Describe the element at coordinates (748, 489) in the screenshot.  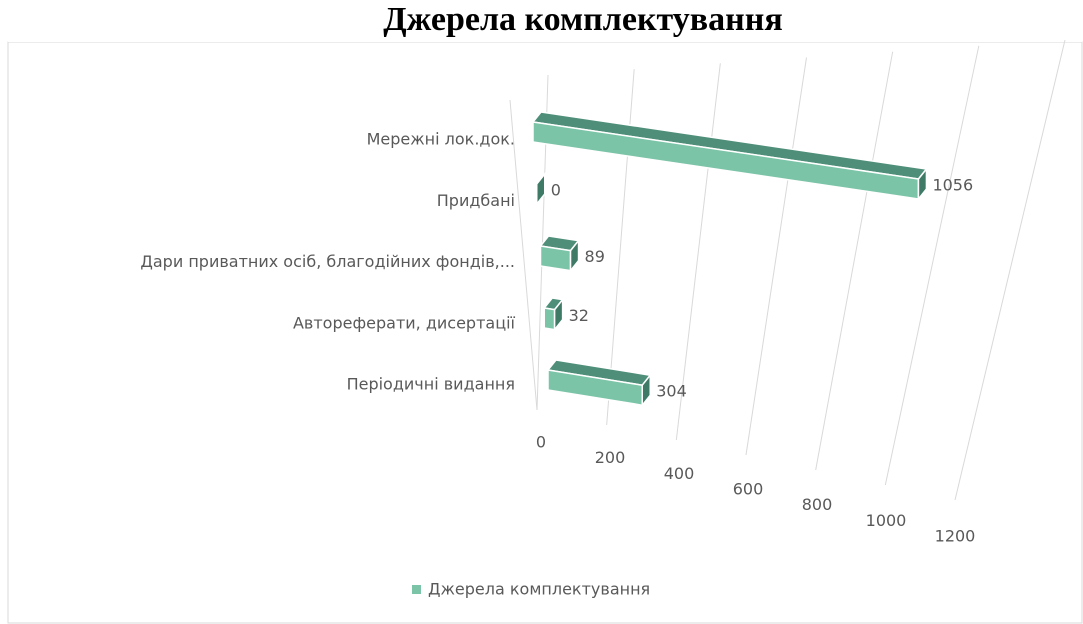
I see `x-tick-label: 600` at that location.